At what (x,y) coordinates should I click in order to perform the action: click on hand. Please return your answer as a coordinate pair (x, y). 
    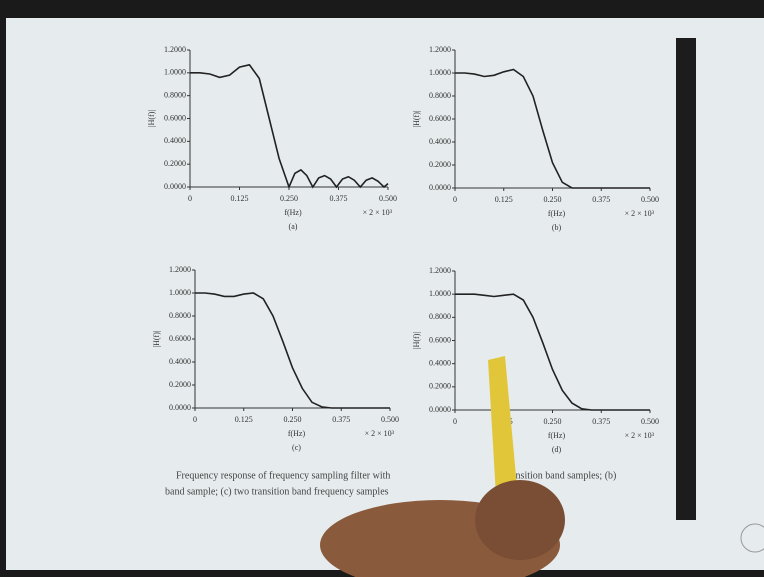
    Looking at the image, I should click on (520, 520).